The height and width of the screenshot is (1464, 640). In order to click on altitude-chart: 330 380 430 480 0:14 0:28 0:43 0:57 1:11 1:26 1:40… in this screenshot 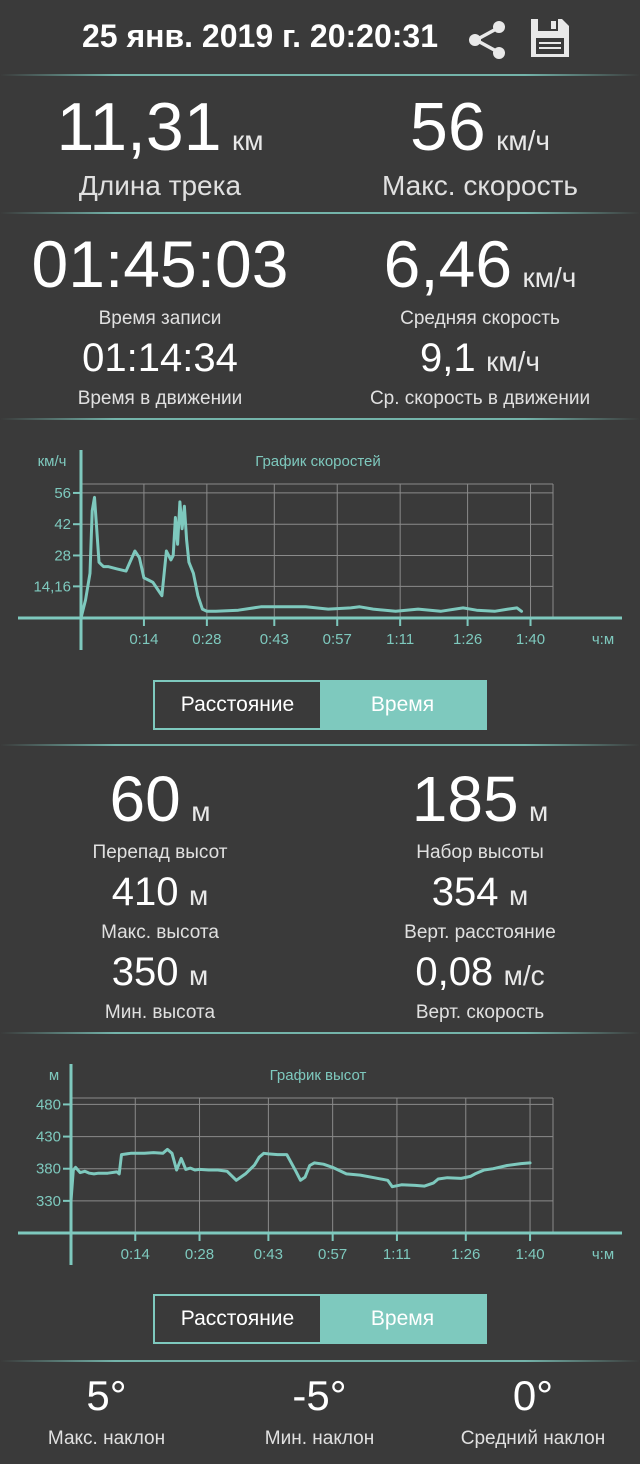, I will do `click(320, 1164)`.